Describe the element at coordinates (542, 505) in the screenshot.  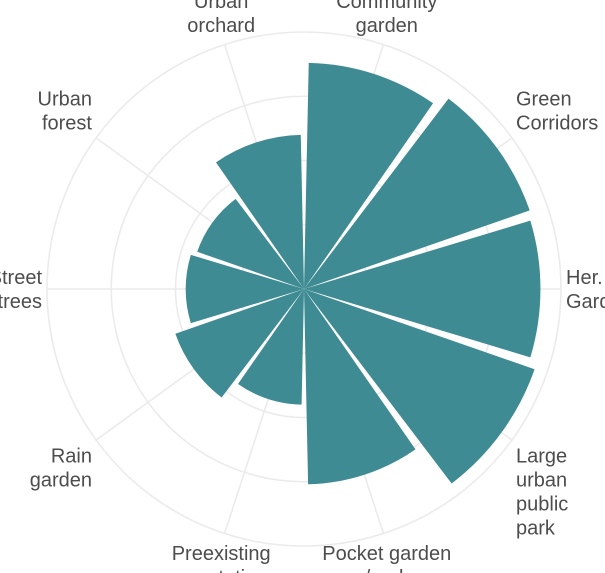
I see `category-label-line: public` at that location.